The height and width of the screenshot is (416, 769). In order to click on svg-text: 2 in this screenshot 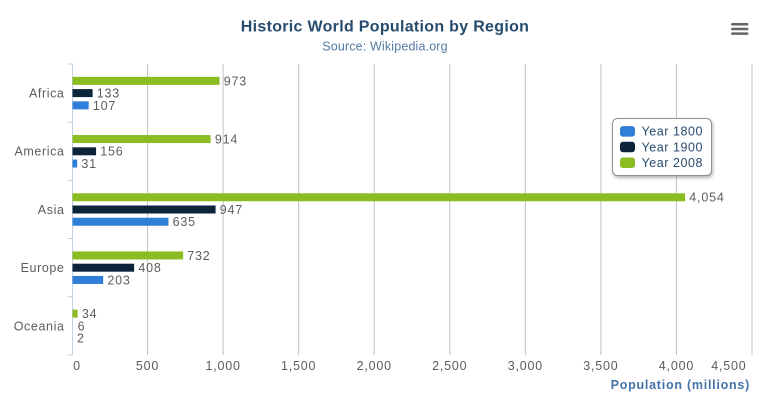, I will do `click(81, 339)`.